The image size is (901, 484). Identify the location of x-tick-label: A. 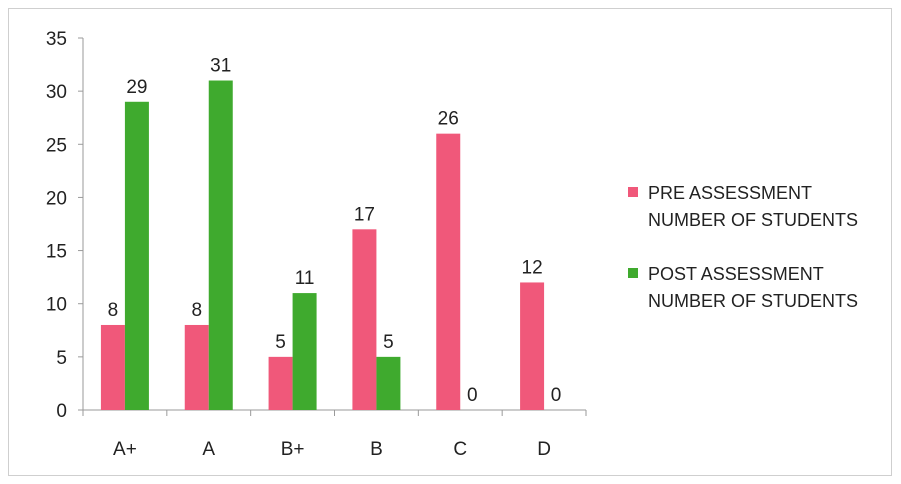
(208, 449).